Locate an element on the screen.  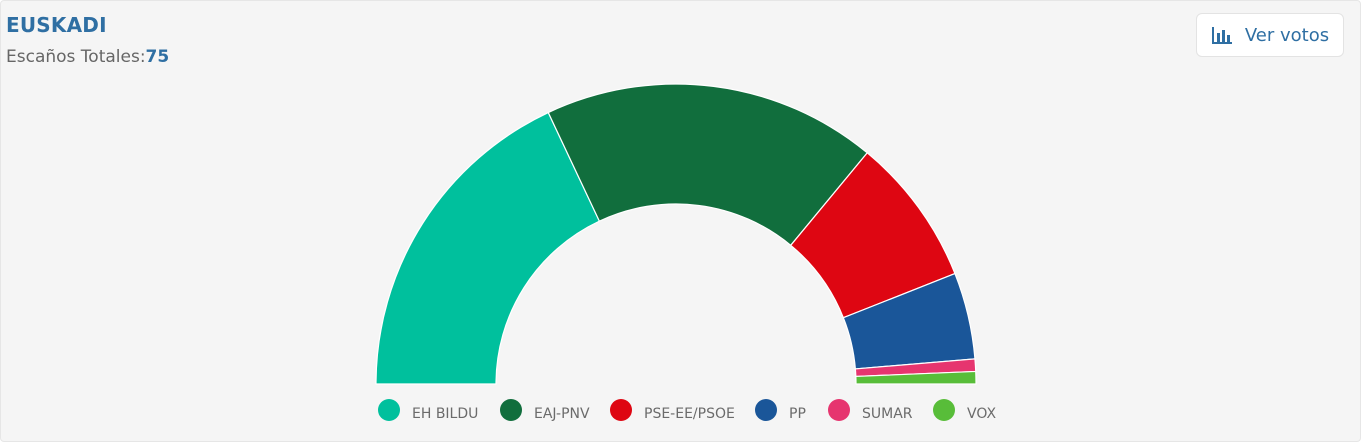
legend-item-sumar: SUMAR is located at coordinates (870, 410).